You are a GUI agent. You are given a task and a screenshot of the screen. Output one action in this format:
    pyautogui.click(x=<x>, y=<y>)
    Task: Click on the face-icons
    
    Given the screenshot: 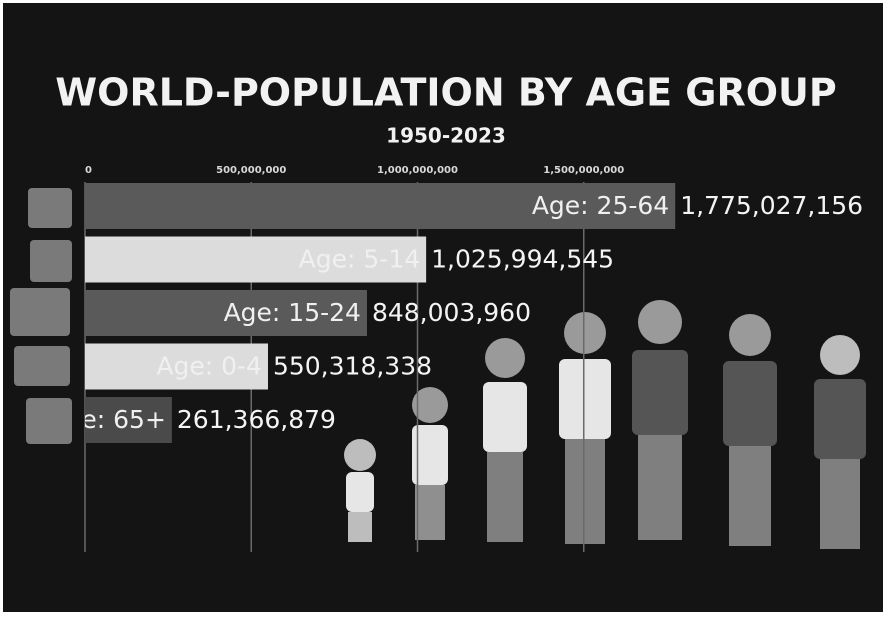 What is the action you would take?
    pyautogui.click(x=41, y=316)
    